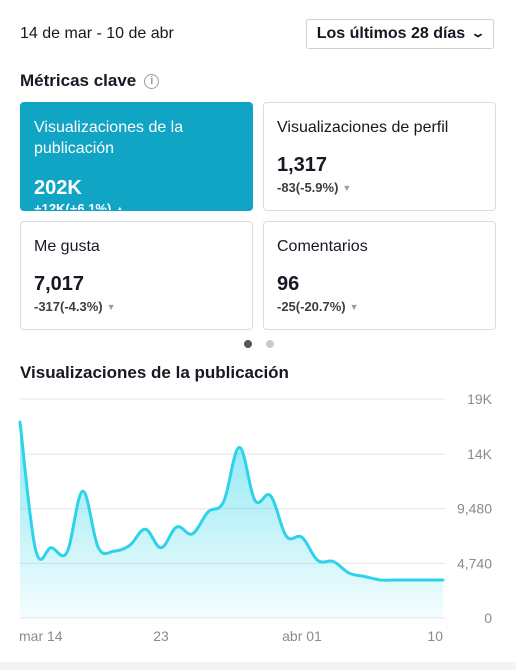 This screenshot has width=516, height=670. What do you see at coordinates (474, 509) in the screenshot?
I see `y-tick-label: 9,480` at bounding box center [474, 509].